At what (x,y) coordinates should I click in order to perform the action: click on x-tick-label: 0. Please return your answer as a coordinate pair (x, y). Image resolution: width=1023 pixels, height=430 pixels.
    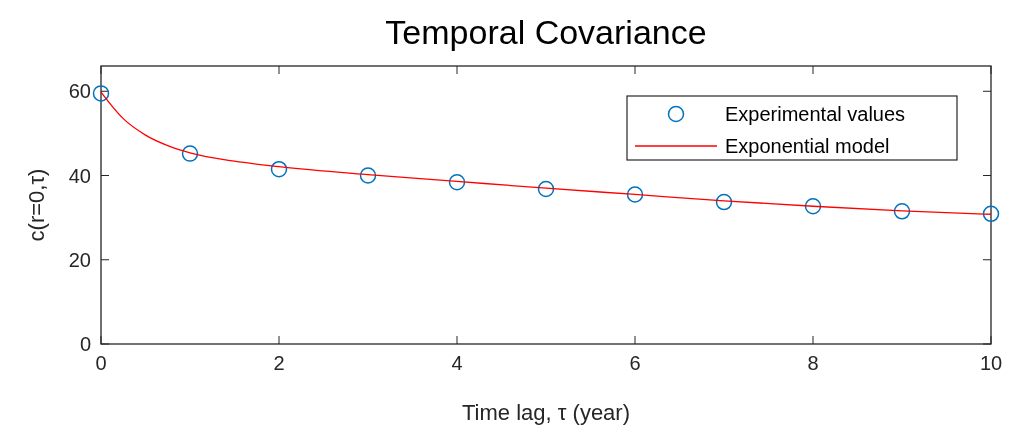
    Looking at the image, I should click on (101, 363).